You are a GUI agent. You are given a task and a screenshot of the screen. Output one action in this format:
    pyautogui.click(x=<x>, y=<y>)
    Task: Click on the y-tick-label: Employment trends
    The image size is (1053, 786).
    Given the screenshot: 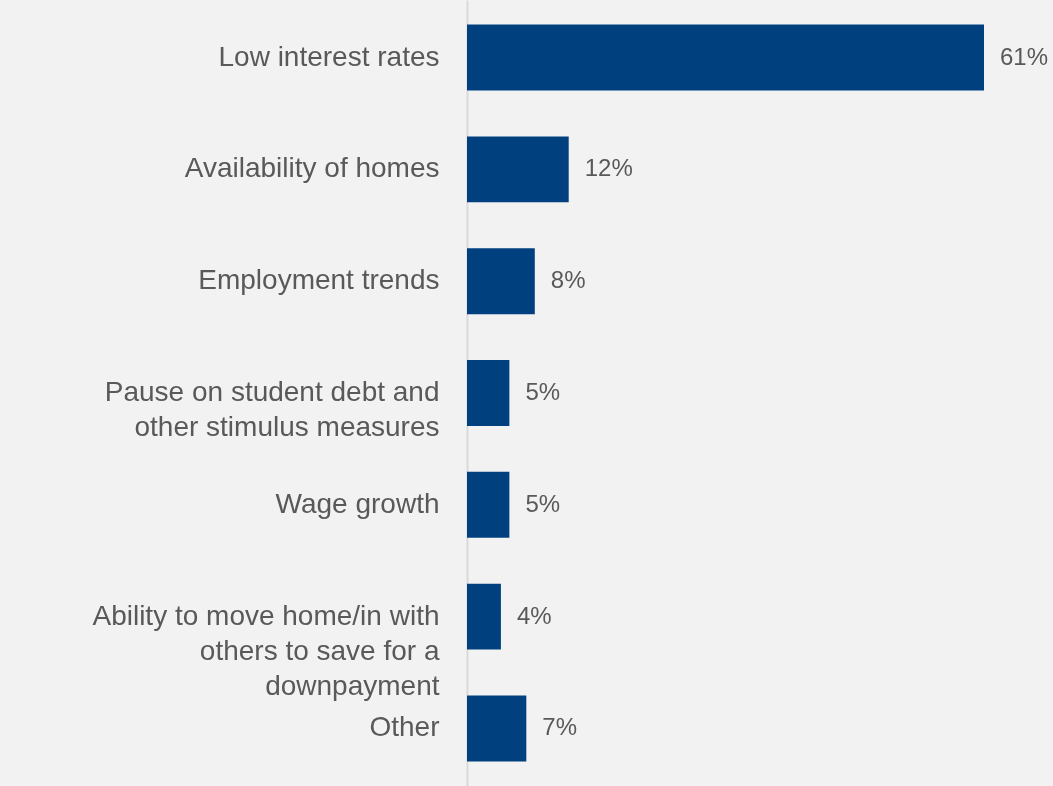 What is the action you would take?
    pyautogui.click(x=319, y=280)
    